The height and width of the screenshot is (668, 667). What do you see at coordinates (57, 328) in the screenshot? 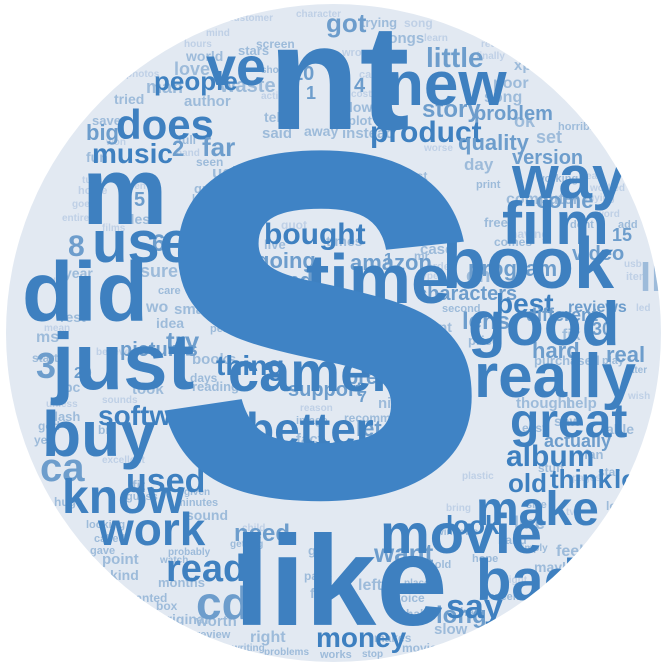
I see `cloud-word: mean` at bounding box center [57, 328].